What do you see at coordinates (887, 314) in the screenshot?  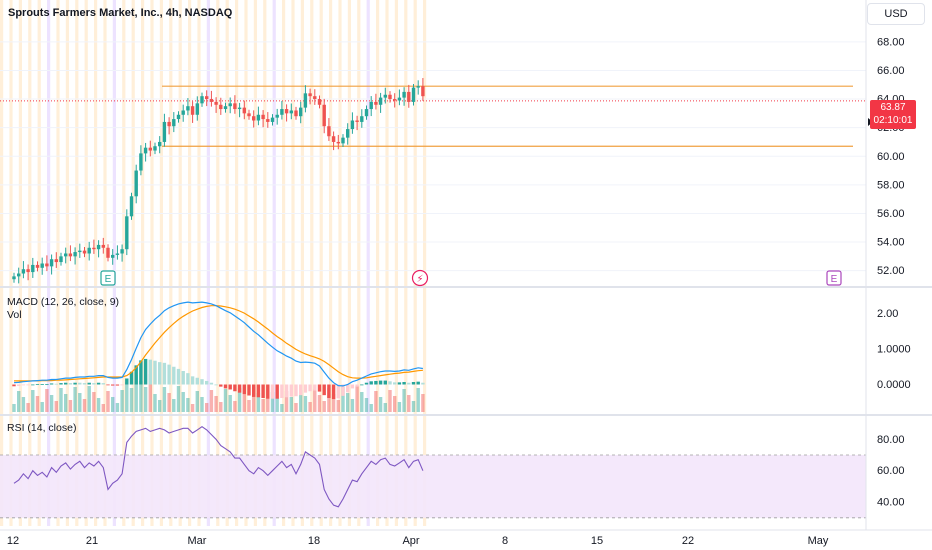 I see `y-tick-label: 2.00` at bounding box center [887, 314].